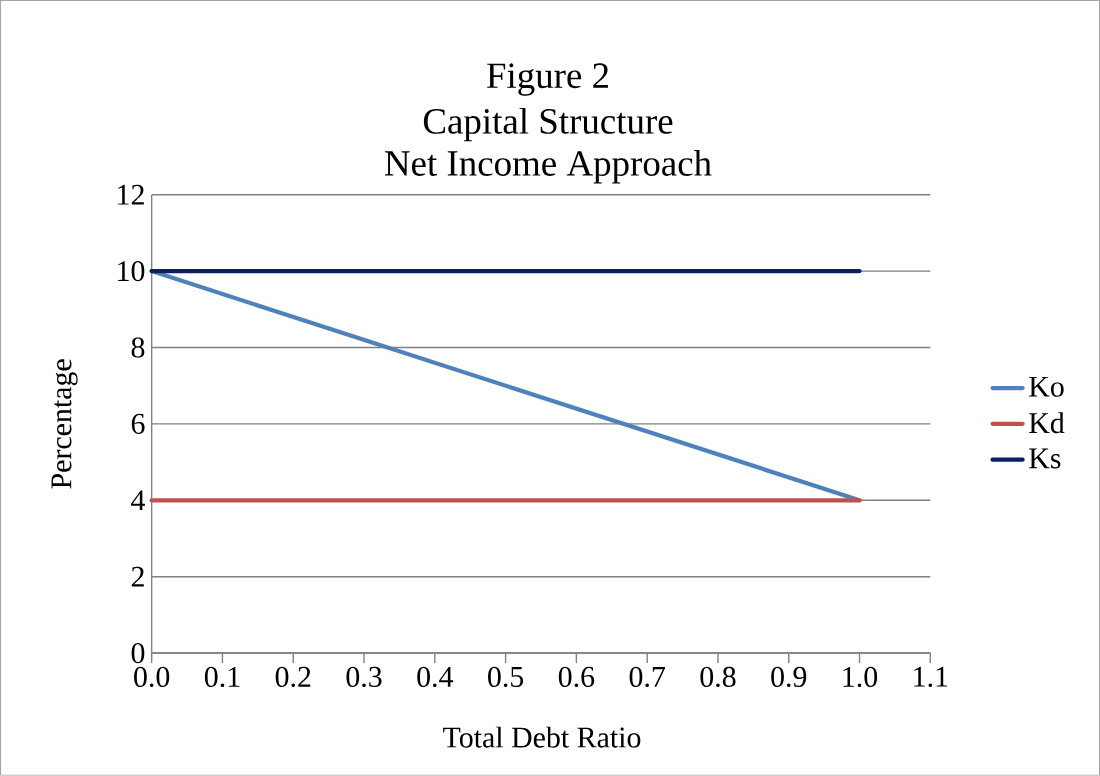  What do you see at coordinates (542, 737) in the screenshot?
I see `x-axis-title: Total Debt Ratio` at bounding box center [542, 737].